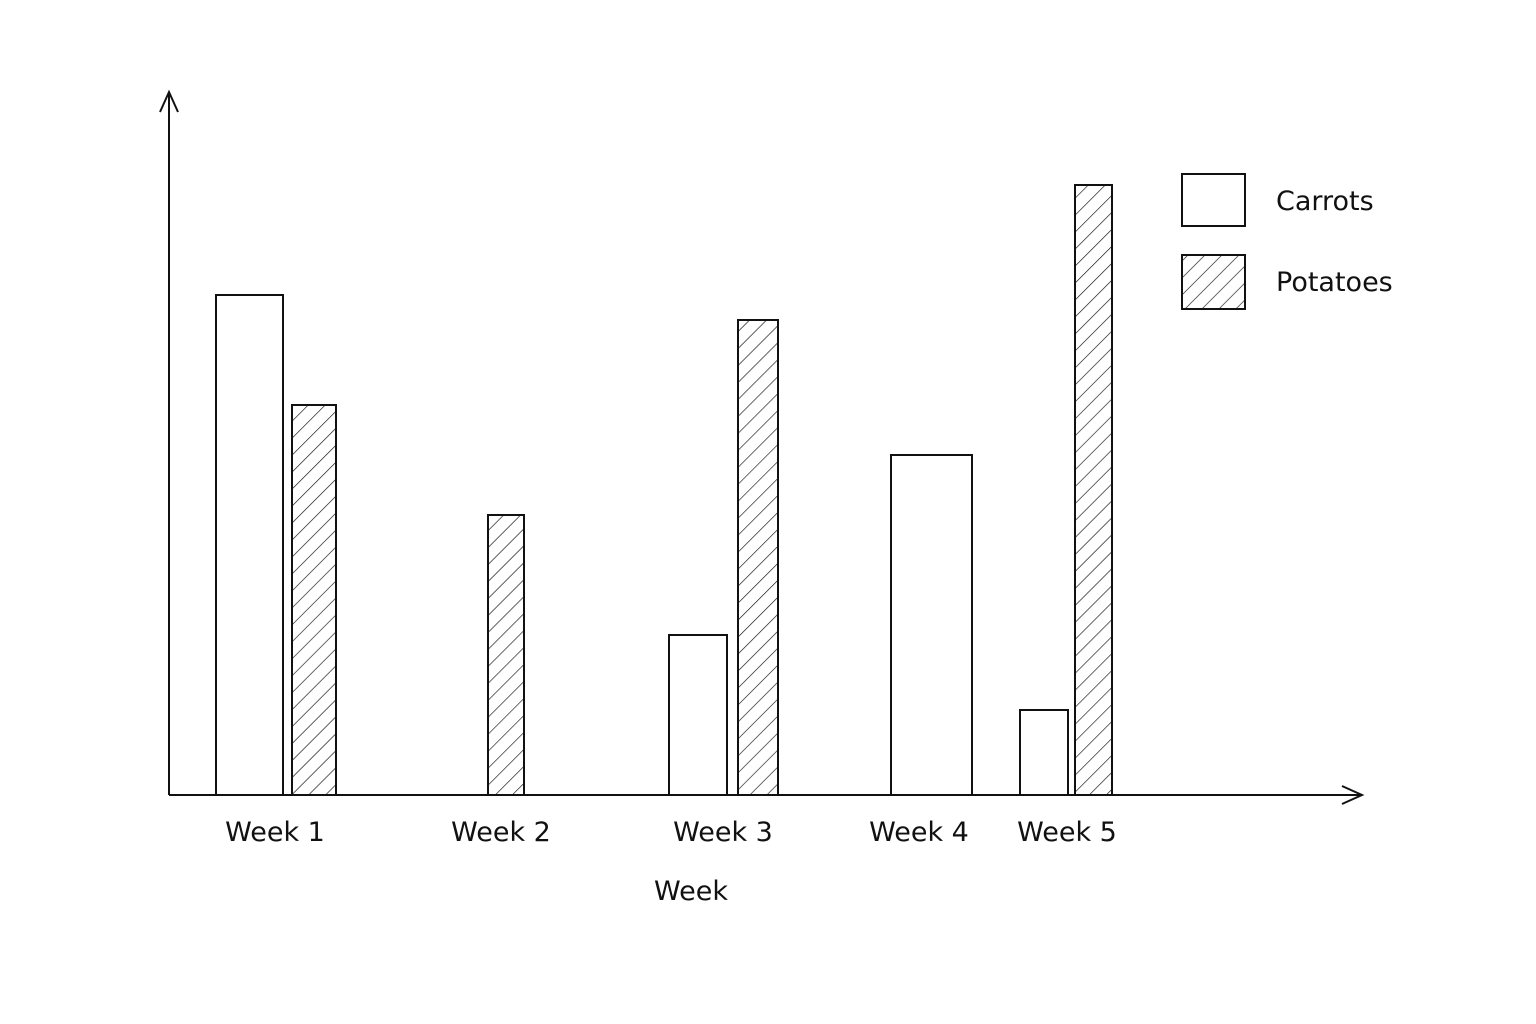 This screenshot has width=1536, height=1024. Describe the element at coordinates (1067, 832) in the screenshot. I see `x-tick-label: Week 5` at that location.